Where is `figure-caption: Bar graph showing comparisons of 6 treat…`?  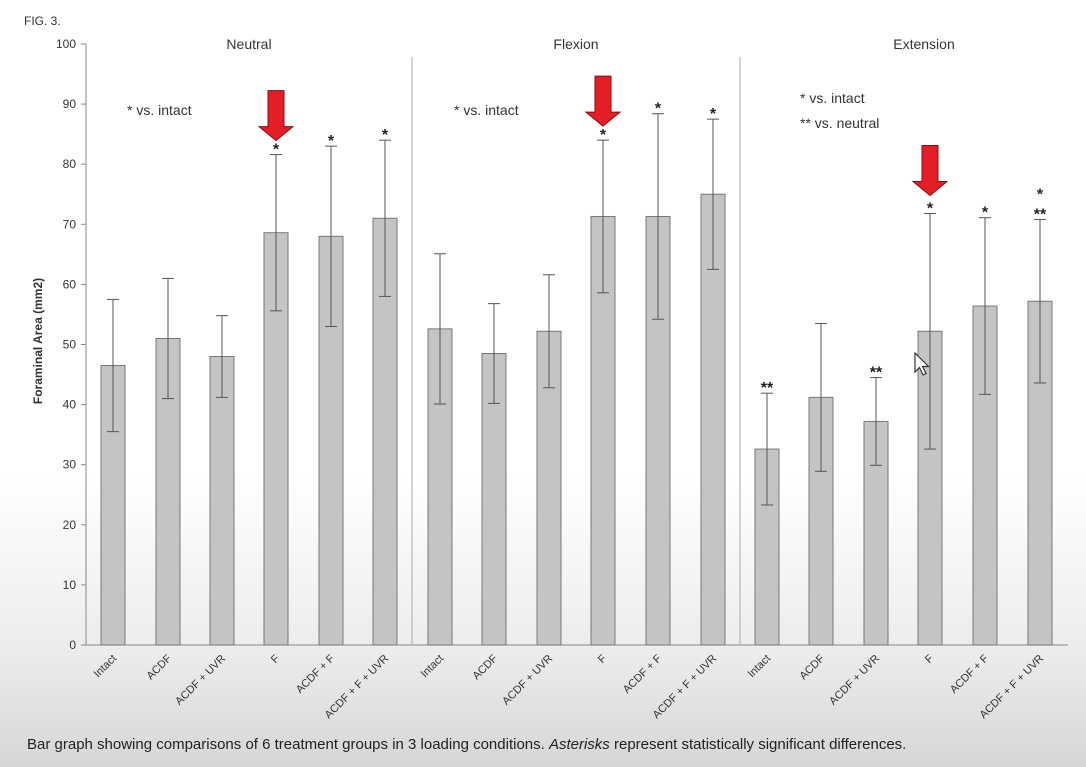
figure-caption: Bar graph showing comparisons of 6 treat… is located at coordinates (466, 744).